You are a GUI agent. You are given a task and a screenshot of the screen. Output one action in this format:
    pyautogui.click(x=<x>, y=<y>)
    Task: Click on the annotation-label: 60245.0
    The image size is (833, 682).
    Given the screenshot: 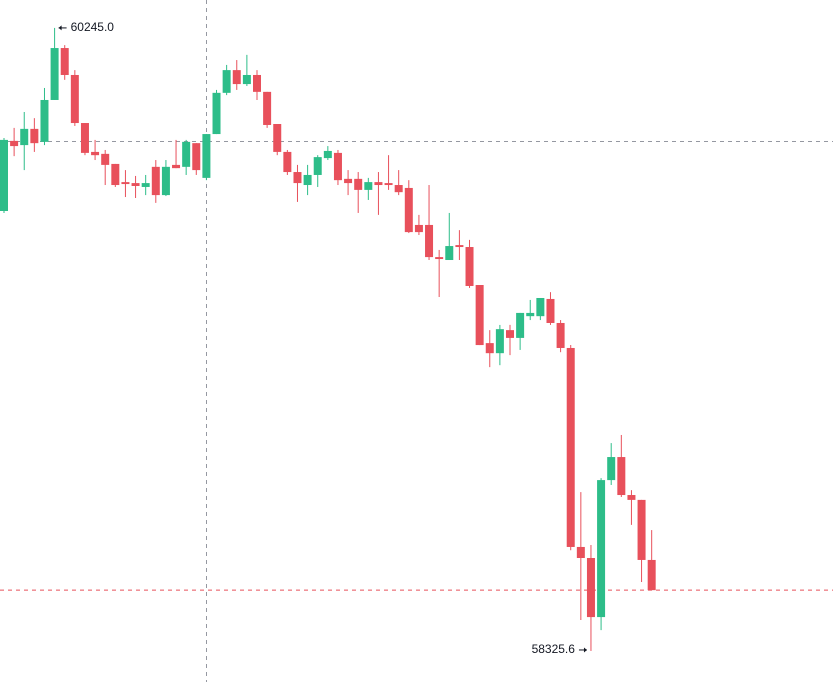 What is the action you would take?
    pyautogui.click(x=93, y=27)
    